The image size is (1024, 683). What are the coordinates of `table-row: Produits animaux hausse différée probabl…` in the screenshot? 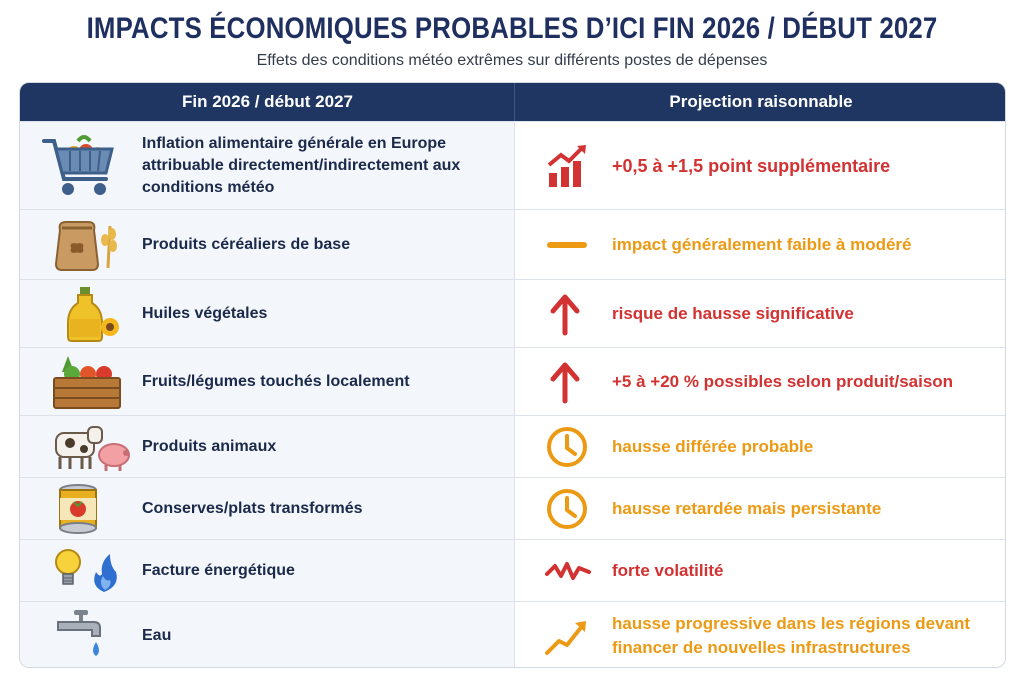 It's located at (512, 446).